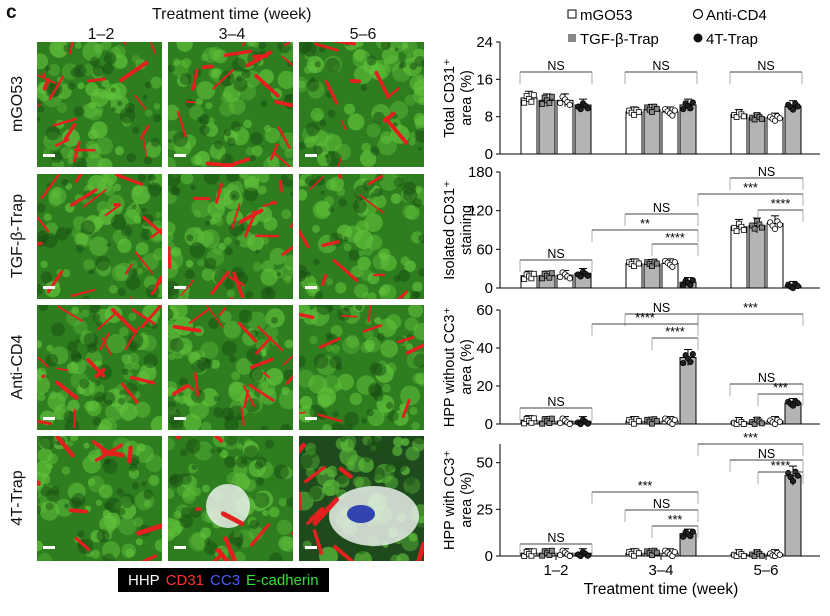  I want to click on row-label-tgfb-trap: TGF-β-Trap, so click(17, 236).